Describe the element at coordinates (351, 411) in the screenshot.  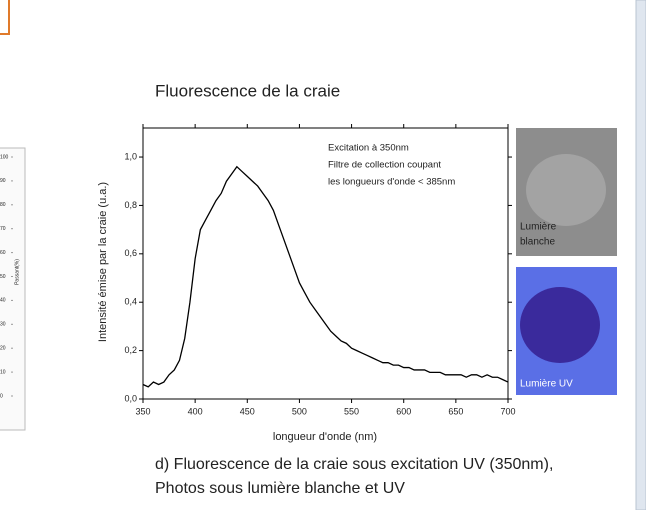
I see `x-tick-label: 550` at that location.